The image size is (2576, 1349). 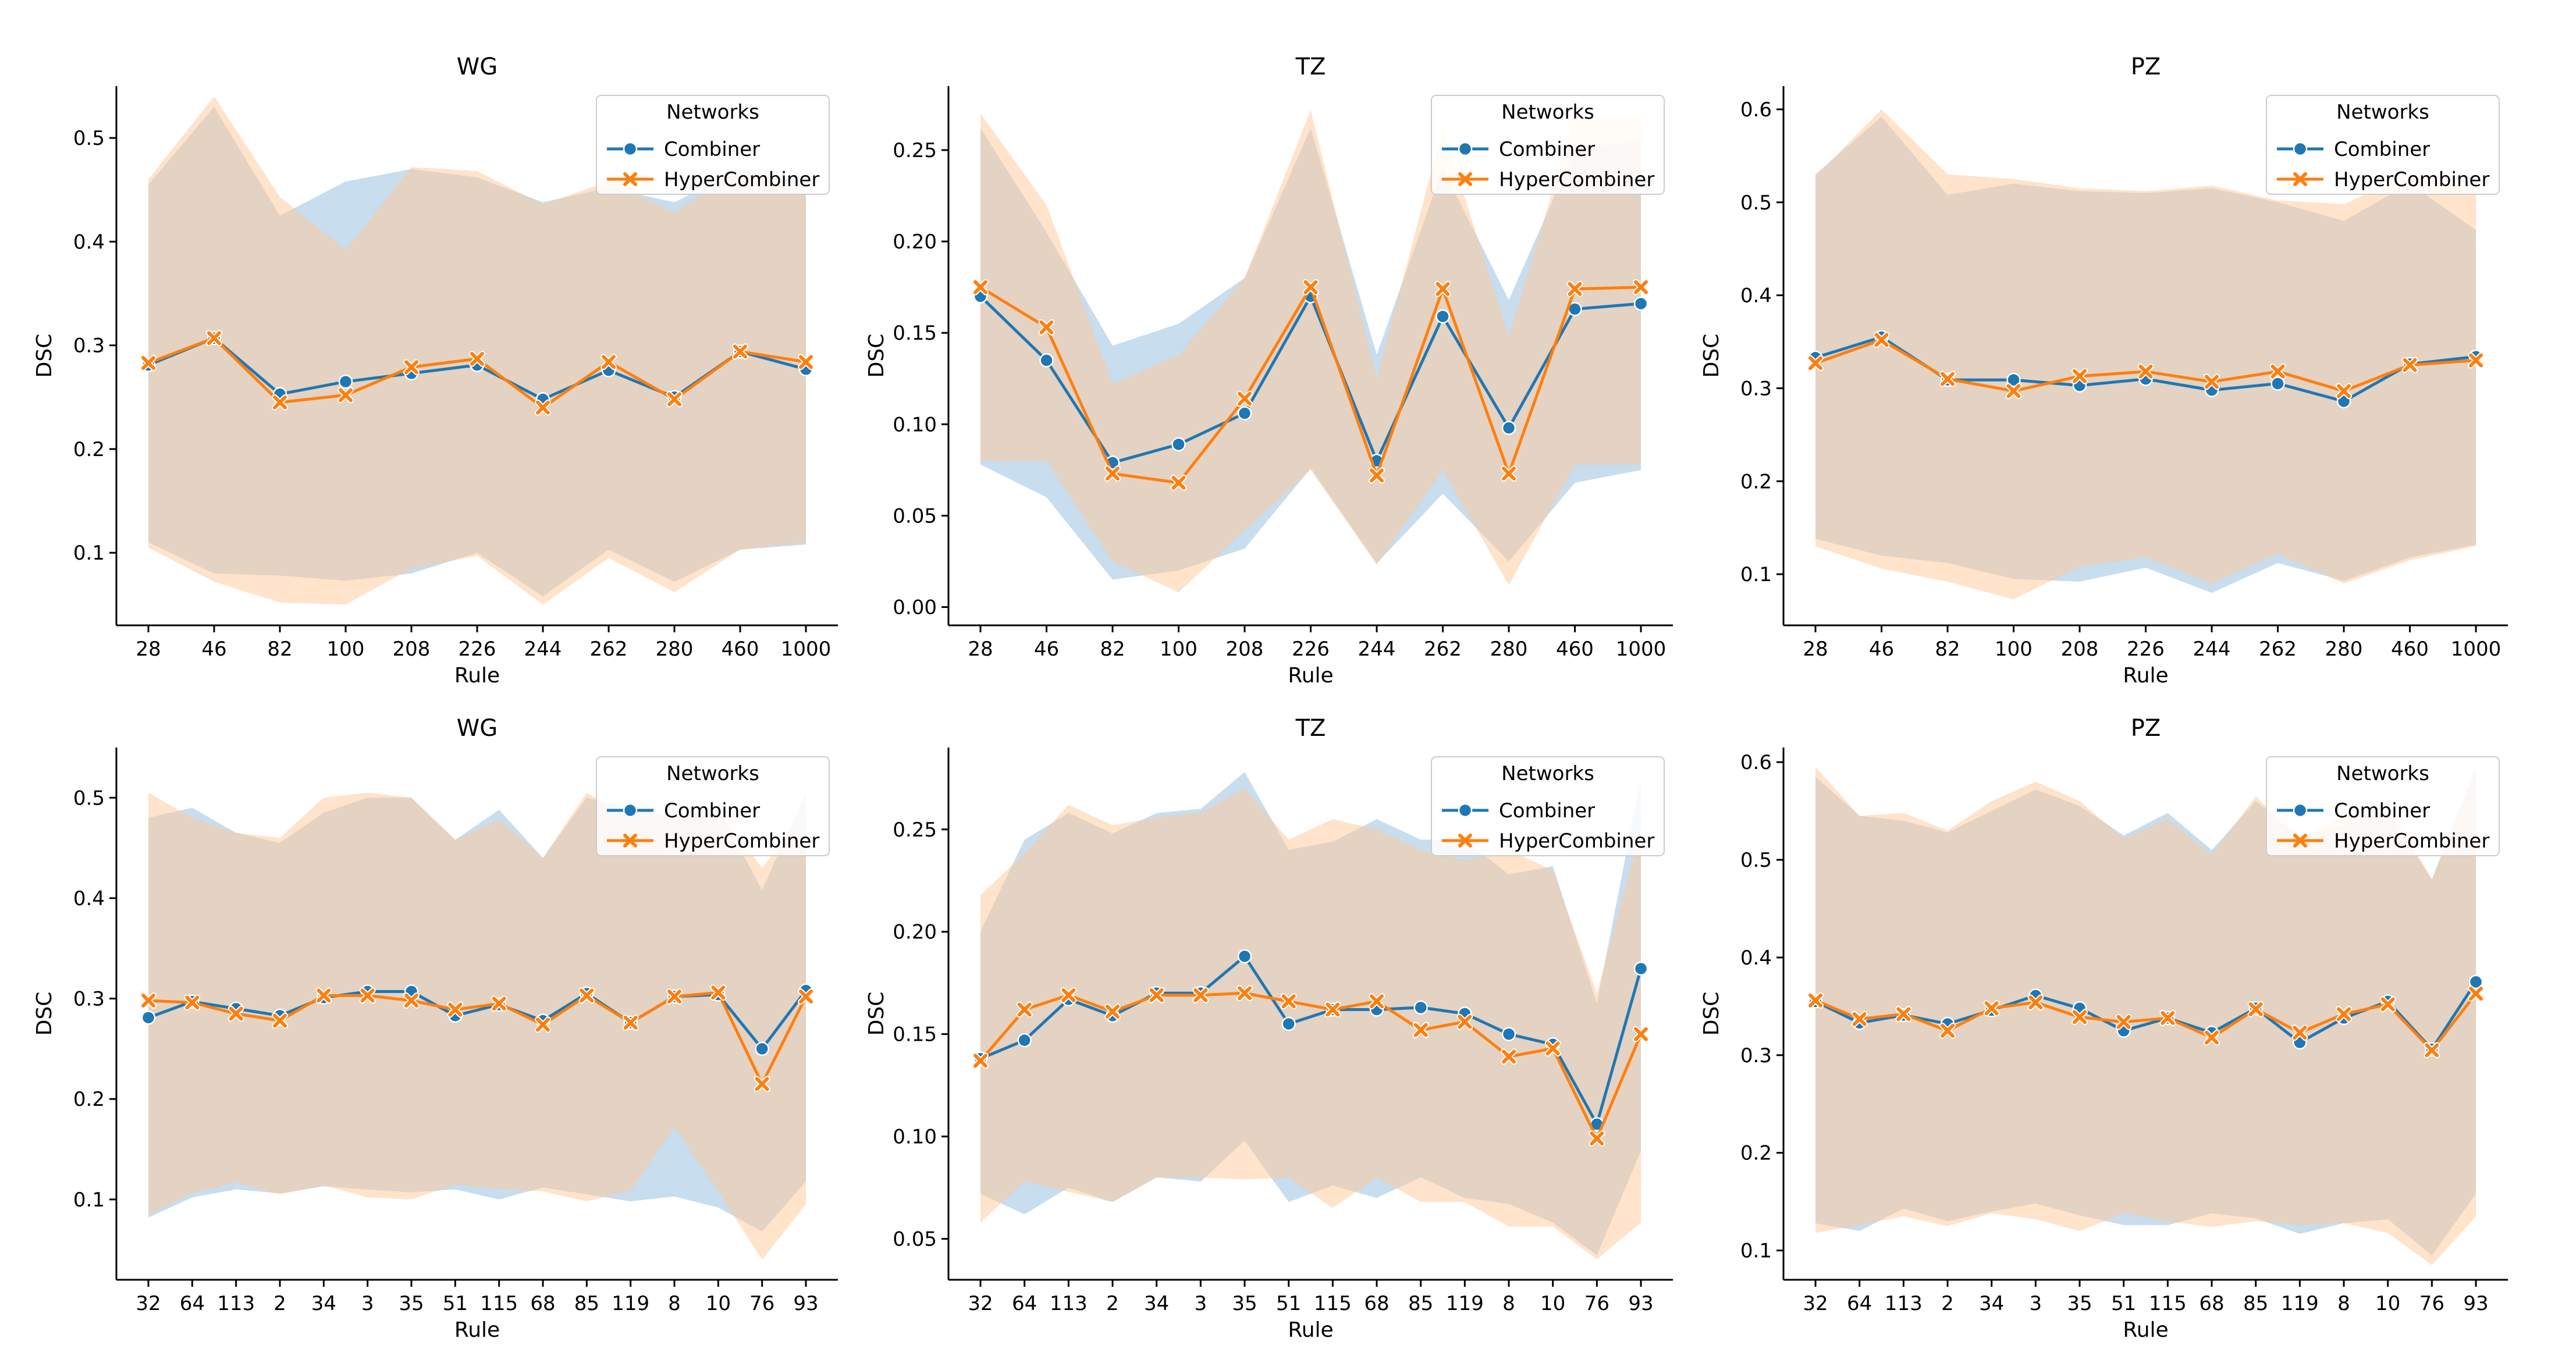 I want to click on chart-3-xlabel: Rule, so click(x=477, y=1330).